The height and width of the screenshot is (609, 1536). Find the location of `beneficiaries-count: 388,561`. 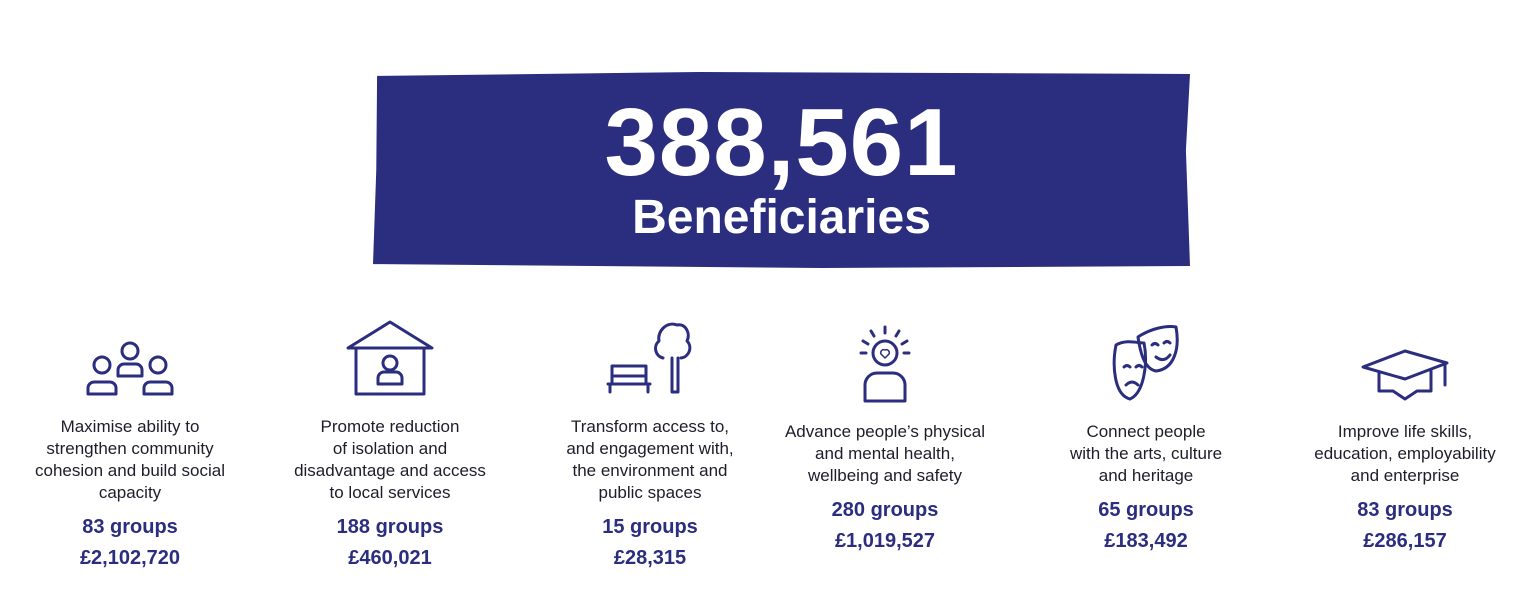

beneficiaries-count: 388,561 is located at coordinates (781, 142).